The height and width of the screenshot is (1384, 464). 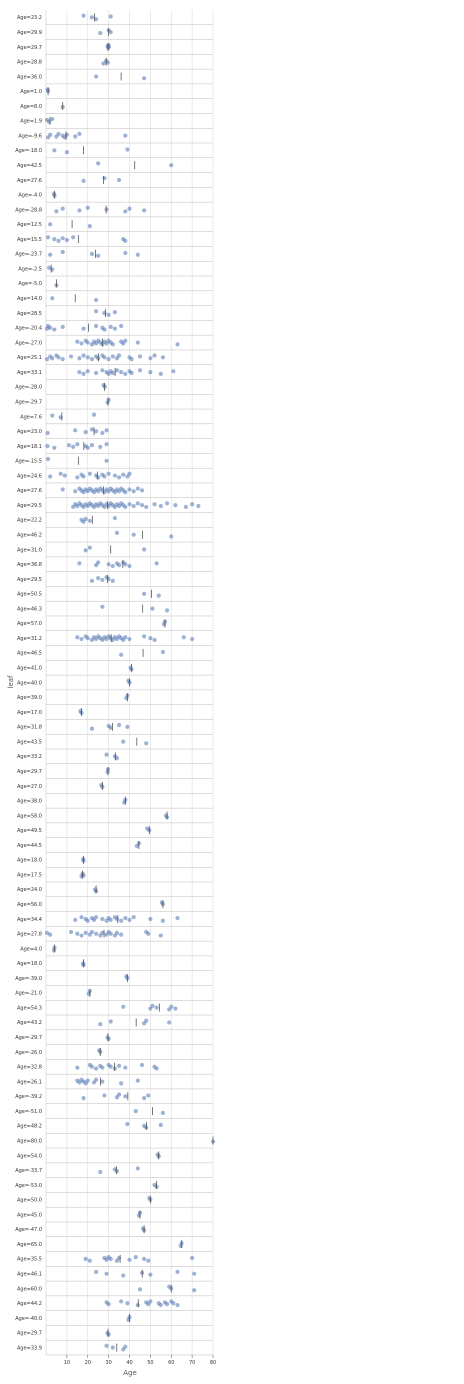 I want to click on x-tick-label: 10, so click(x=67, y=1363).